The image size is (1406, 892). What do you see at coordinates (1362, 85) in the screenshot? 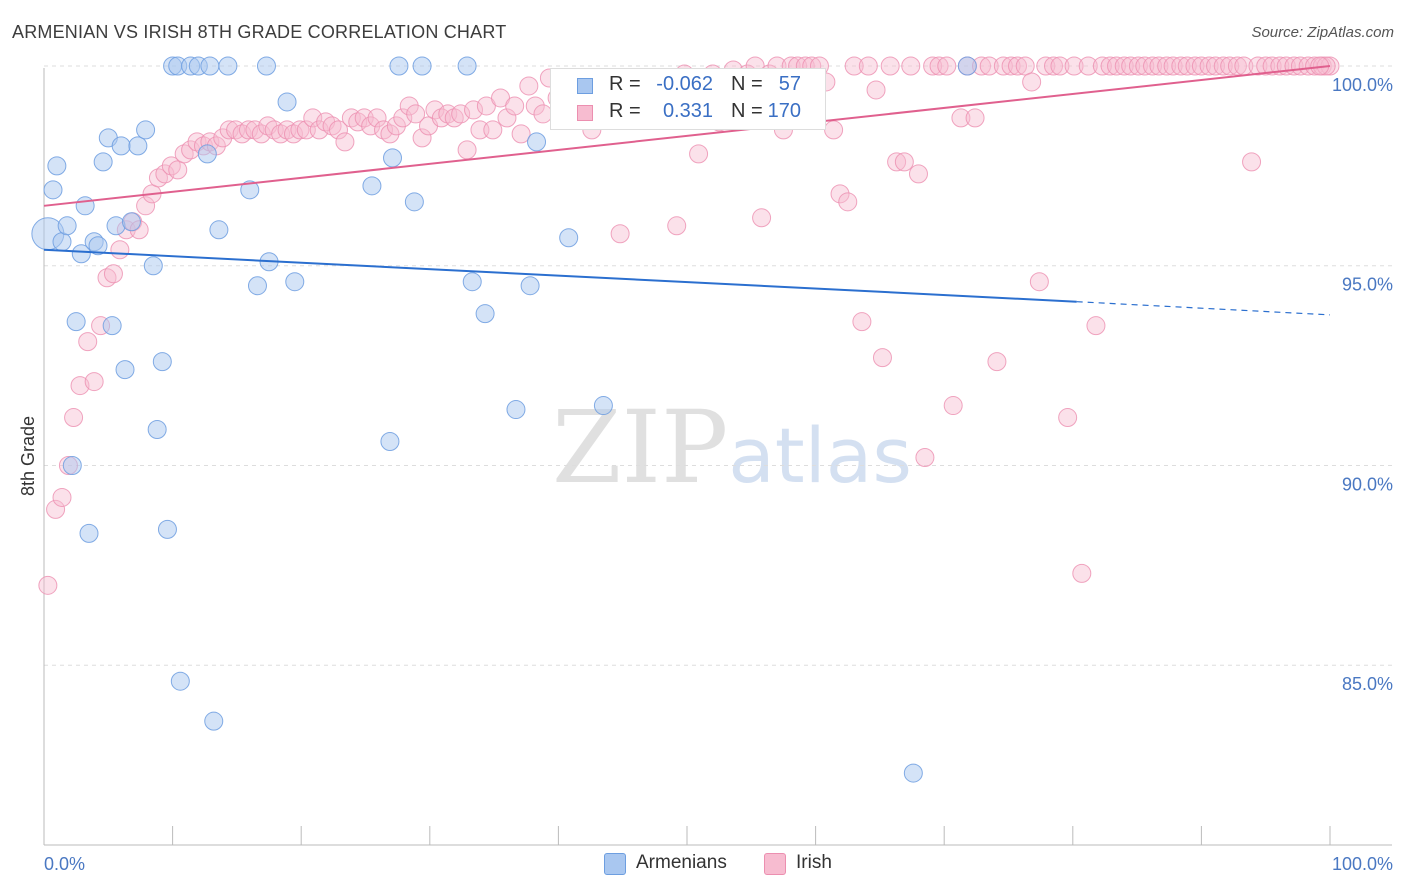
I see `y-tick-label: 100.0%` at bounding box center [1362, 85].